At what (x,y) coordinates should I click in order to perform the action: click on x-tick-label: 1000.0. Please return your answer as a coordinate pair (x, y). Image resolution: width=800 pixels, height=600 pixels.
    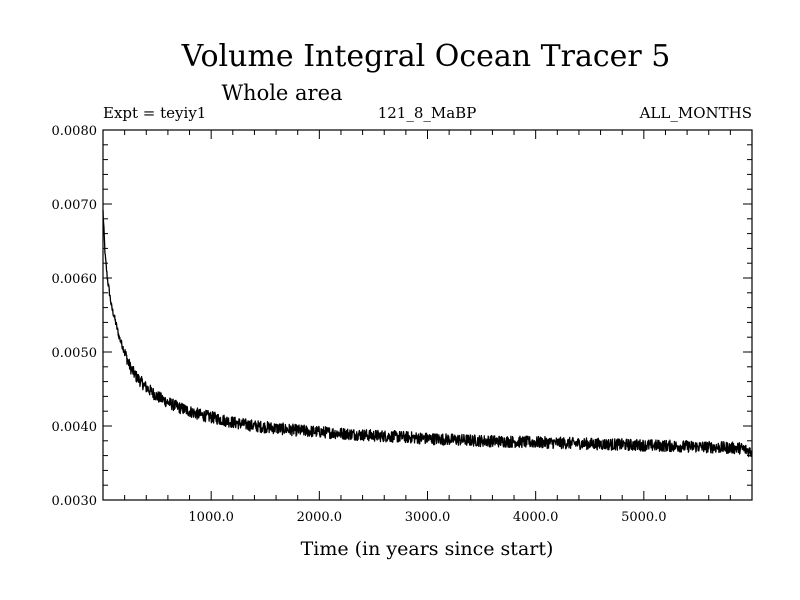
    Looking at the image, I should click on (211, 517).